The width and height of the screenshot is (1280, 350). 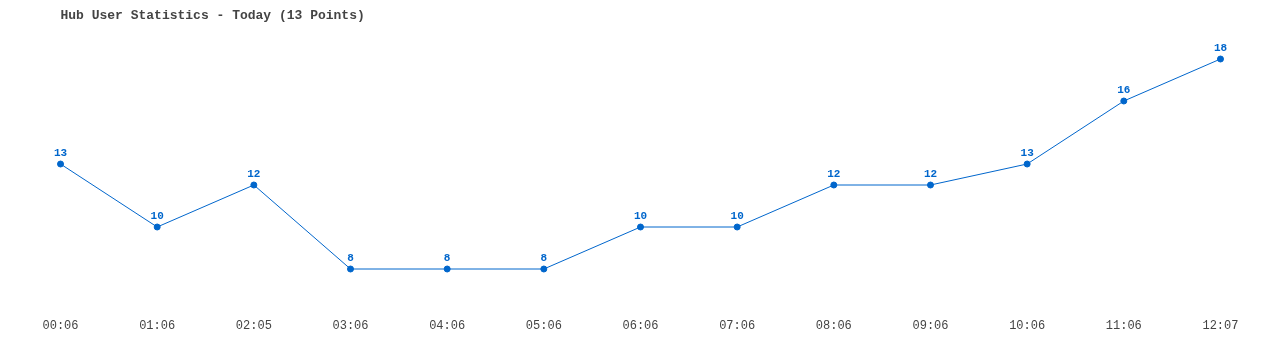 I want to click on x-tick-label: 02:05, so click(x=253, y=325).